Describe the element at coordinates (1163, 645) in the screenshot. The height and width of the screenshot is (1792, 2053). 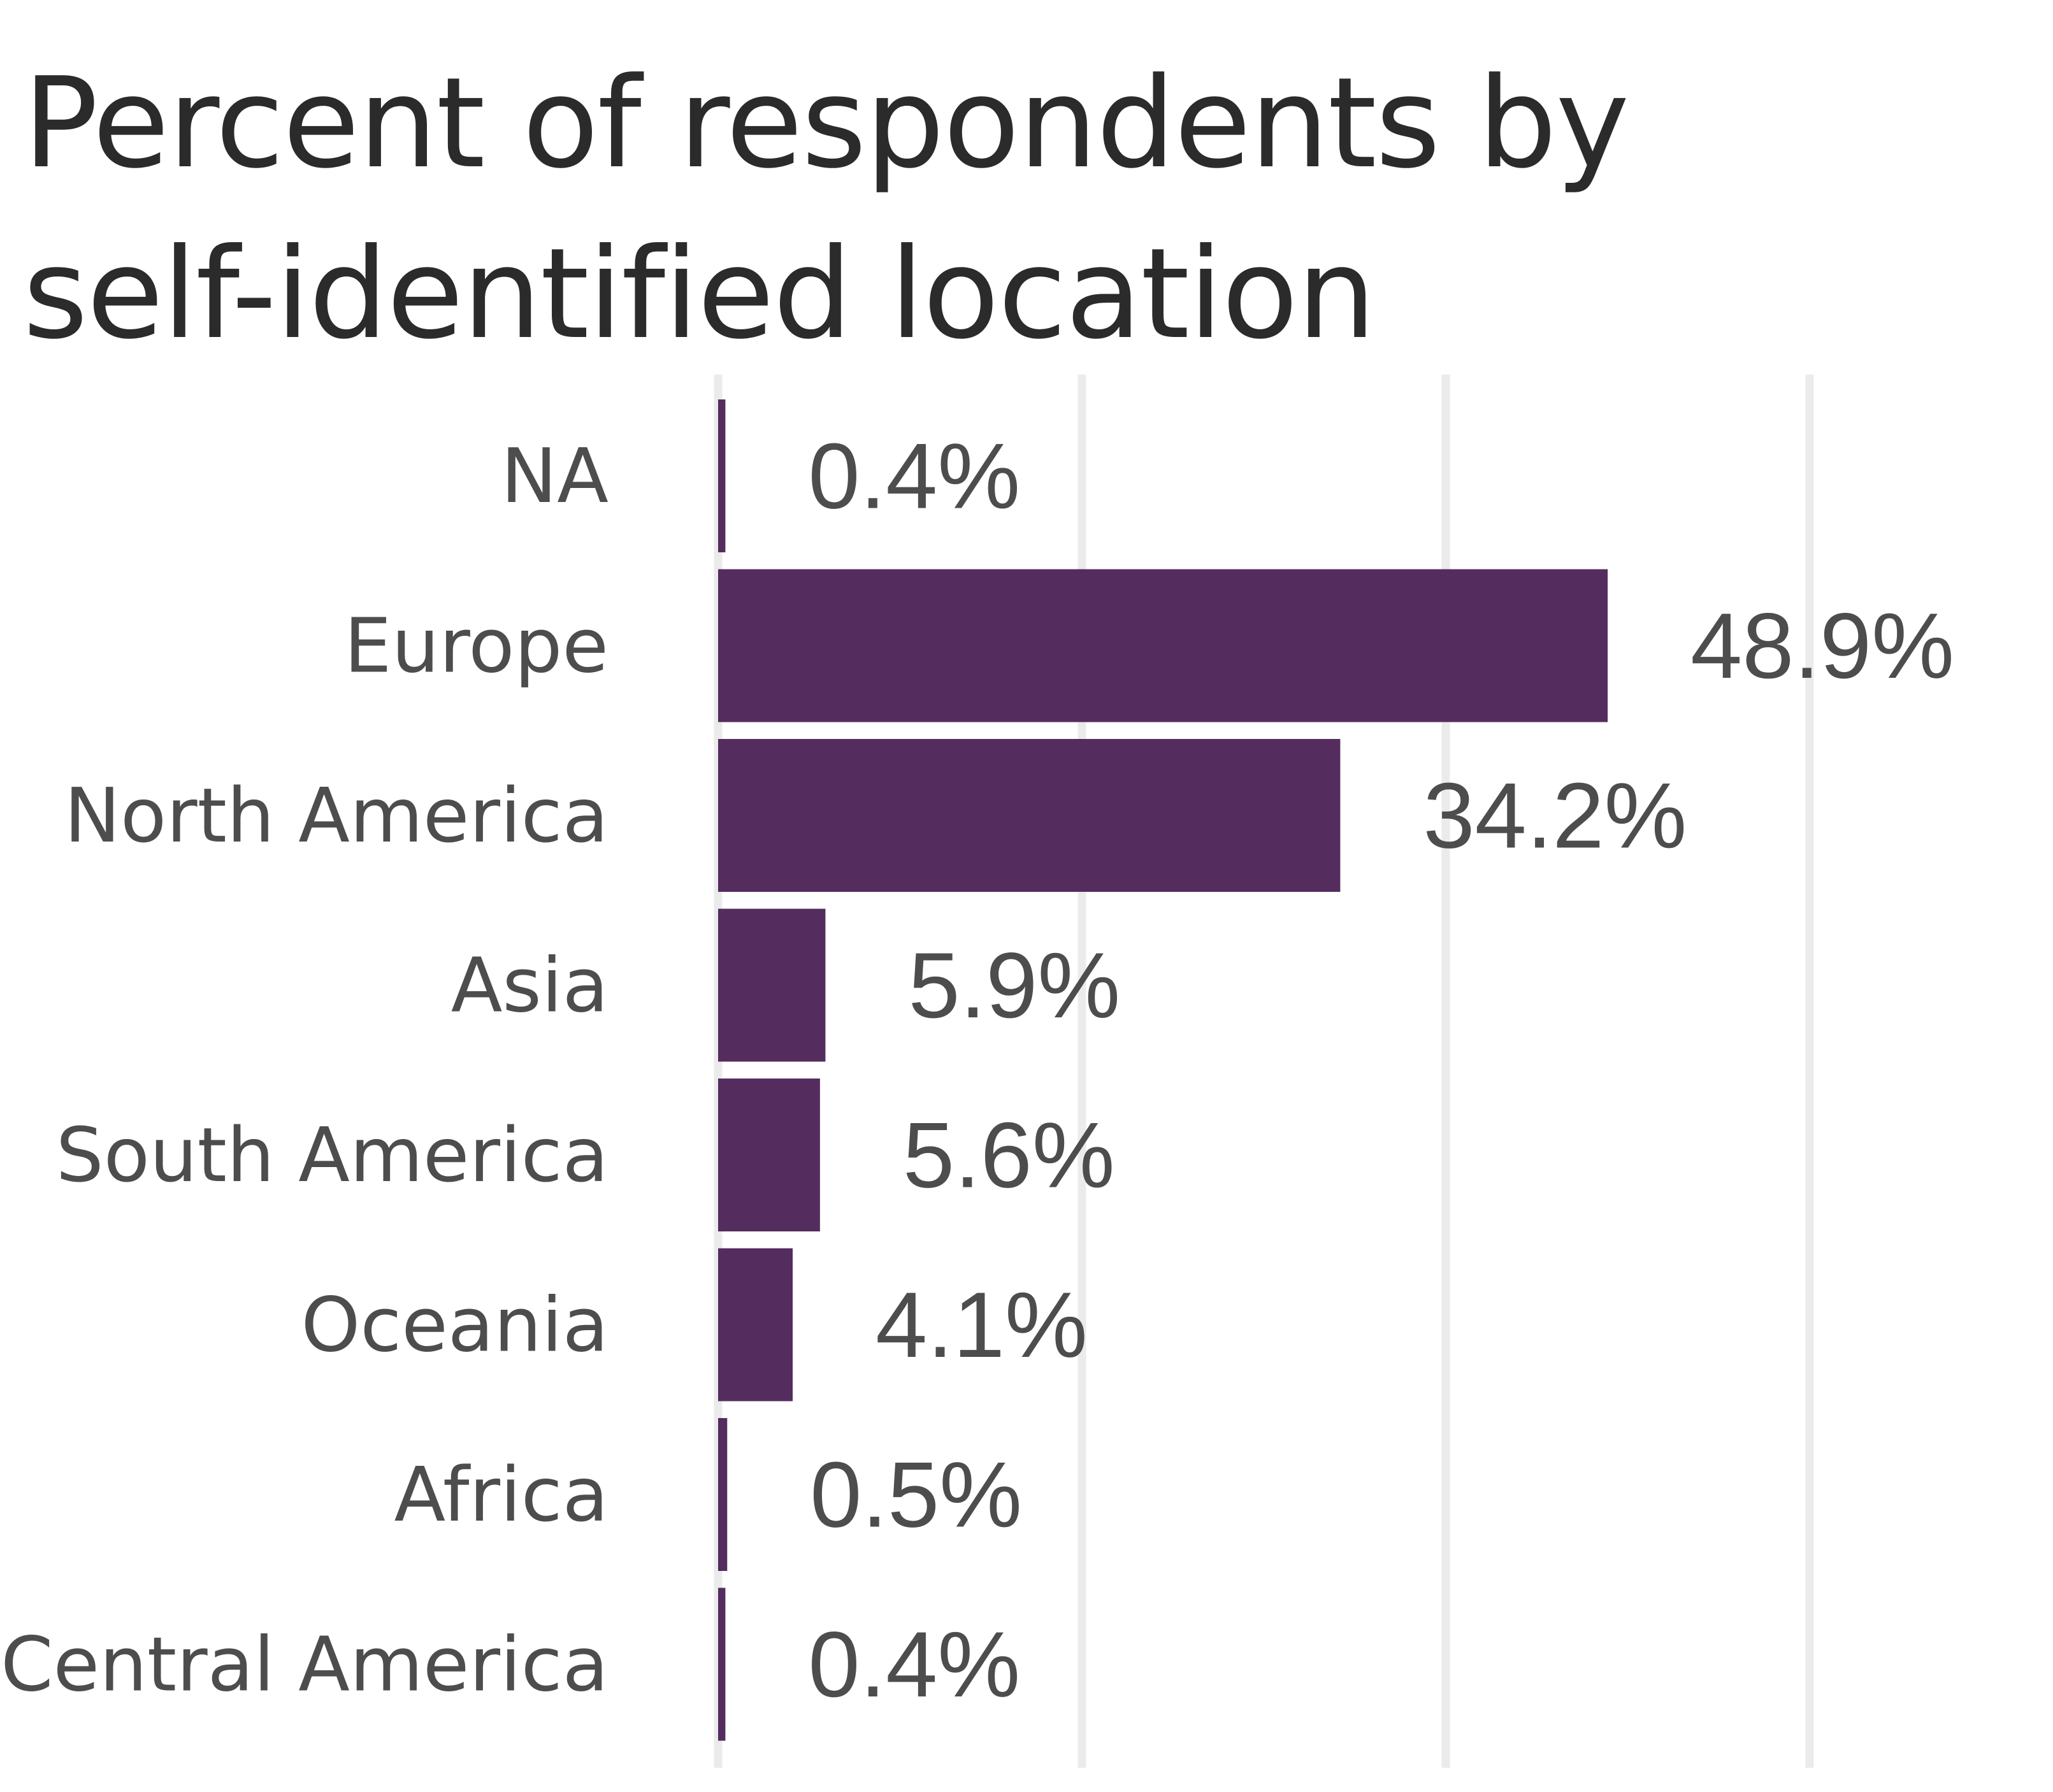
I see `bar-europe` at that location.